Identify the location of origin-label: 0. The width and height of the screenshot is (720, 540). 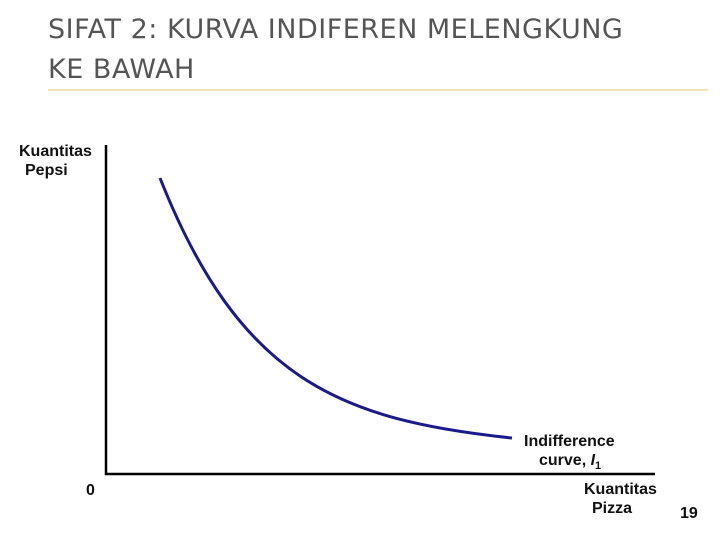
(90, 490).